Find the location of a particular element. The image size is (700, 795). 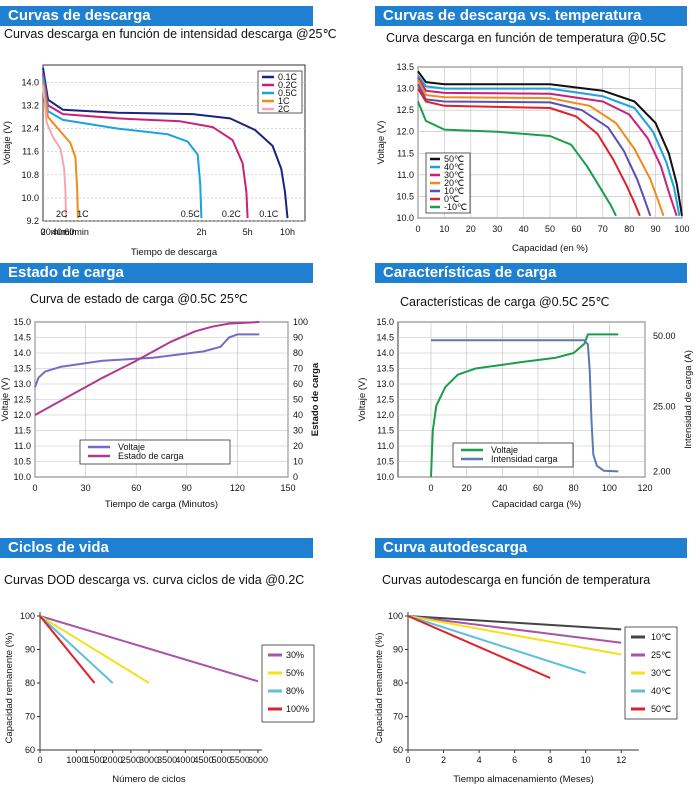

series-line-Intensidad carga is located at coordinates (525, 406).